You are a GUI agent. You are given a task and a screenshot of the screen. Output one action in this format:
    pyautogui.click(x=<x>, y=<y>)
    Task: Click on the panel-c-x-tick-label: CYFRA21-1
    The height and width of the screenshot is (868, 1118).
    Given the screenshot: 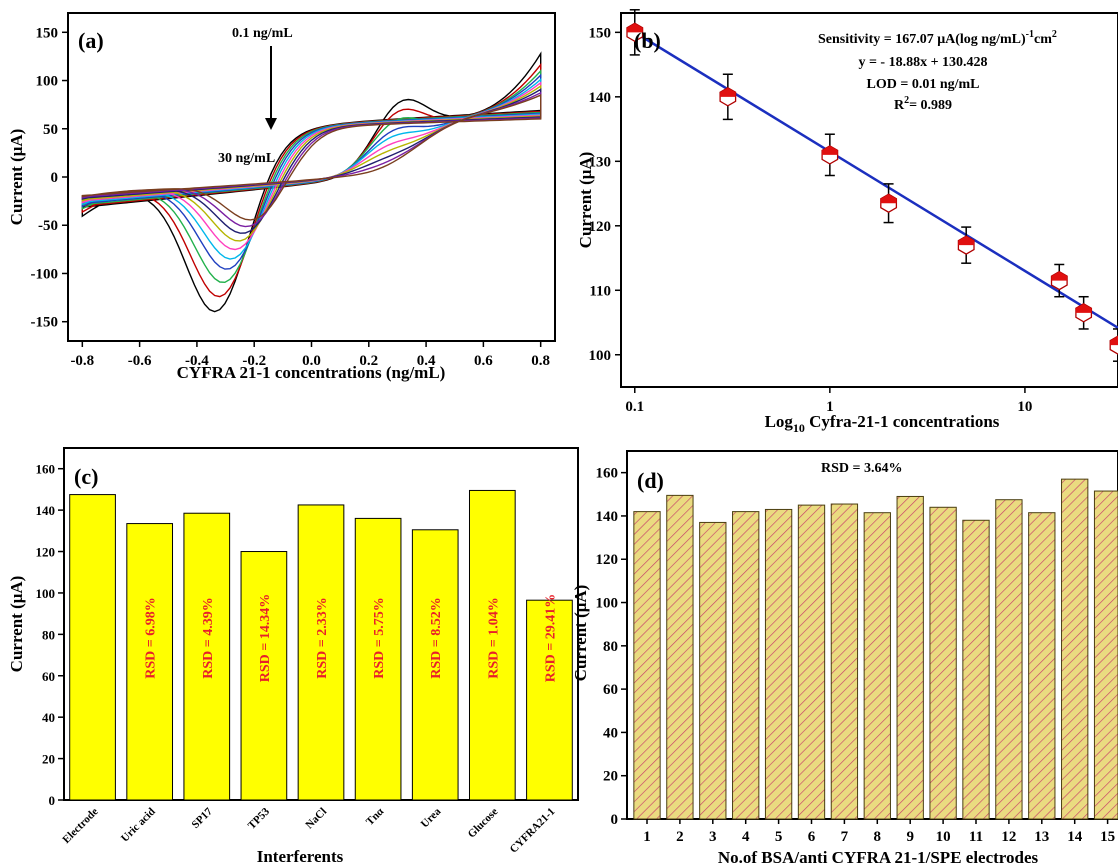 What is the action you would take?
    pyautogui.click(x=533, y=831)
    